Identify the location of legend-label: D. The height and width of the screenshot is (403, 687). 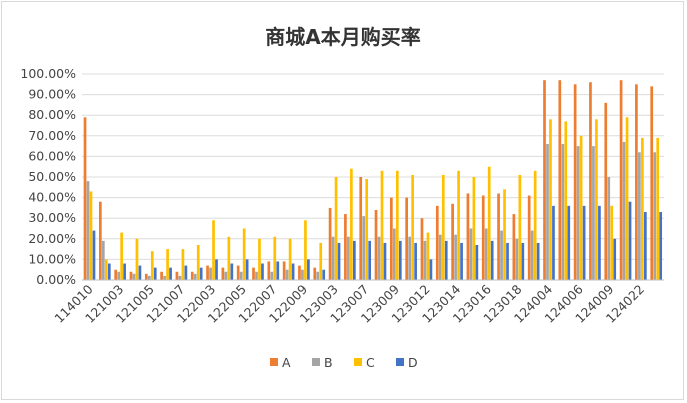
(413, 362).